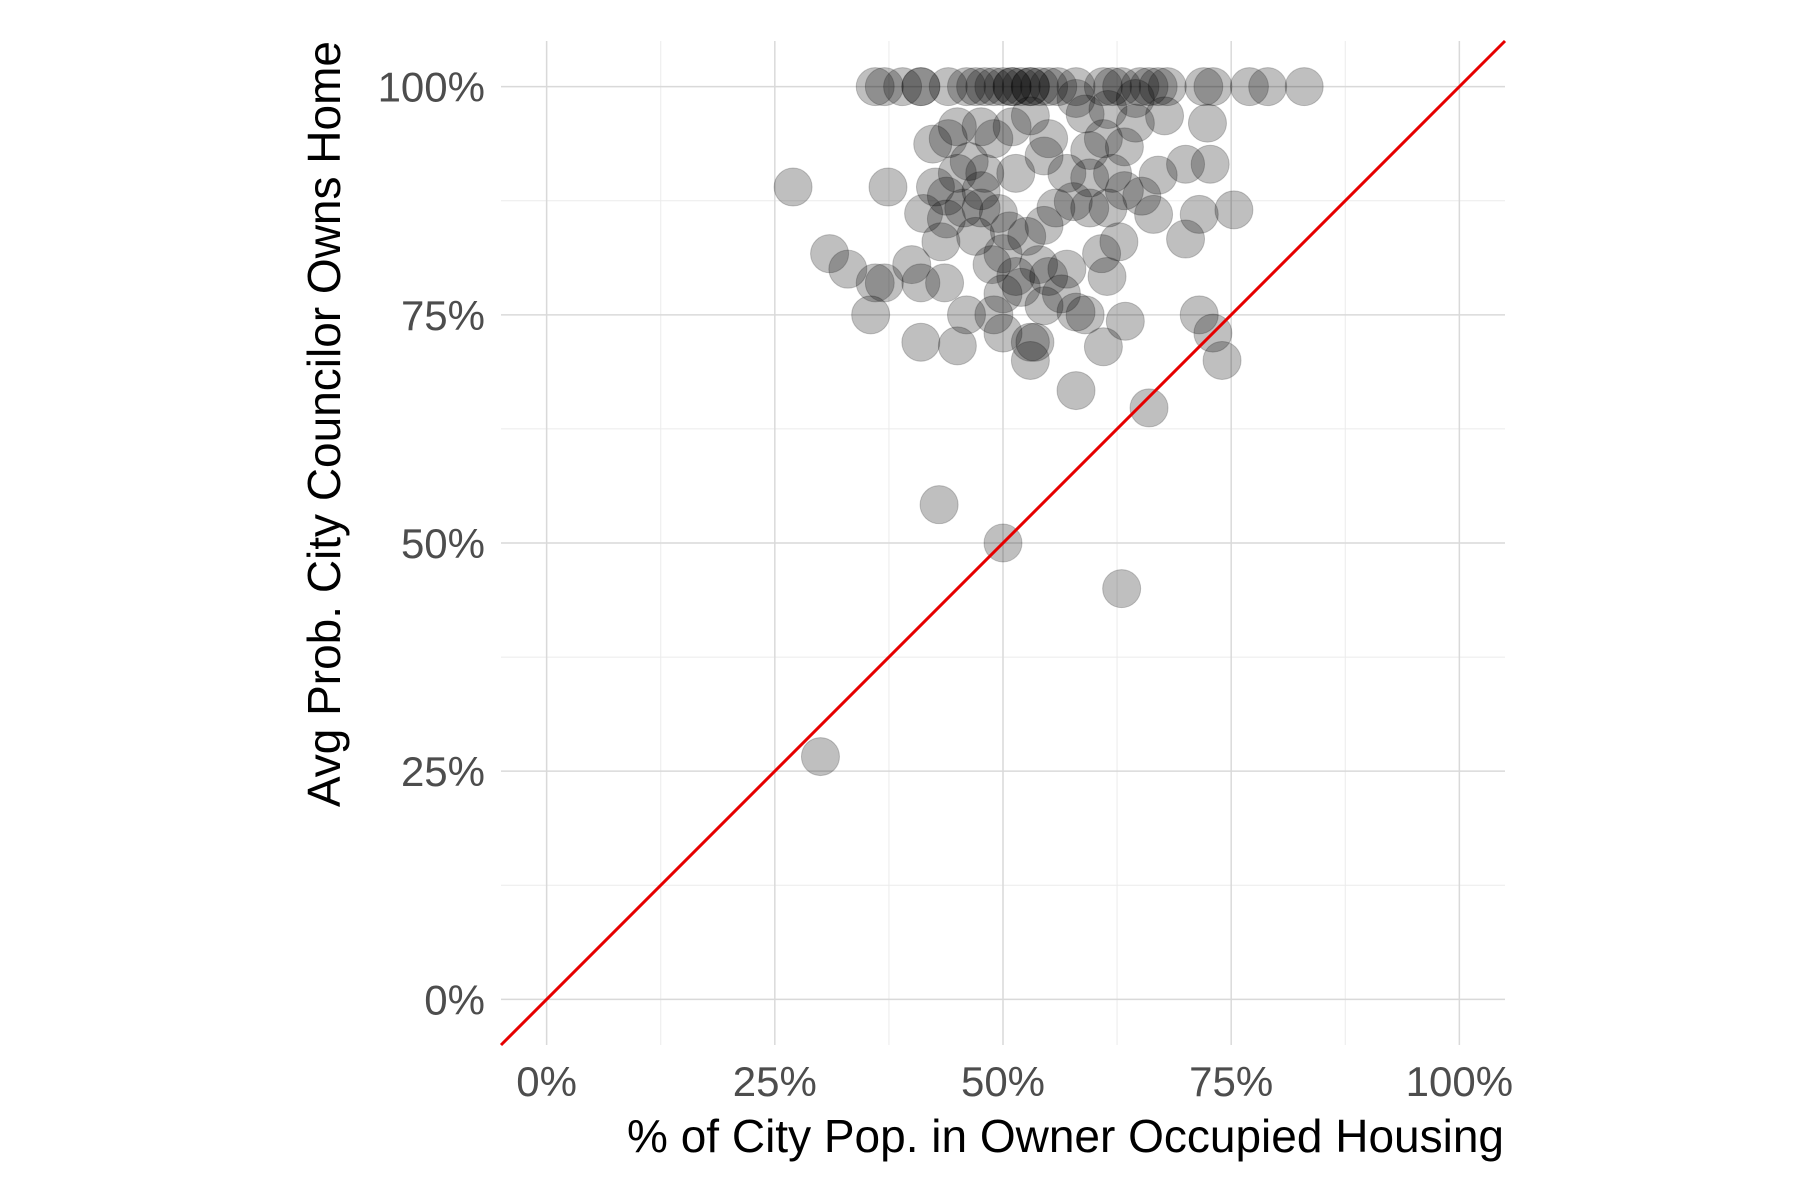 Image resolution: width=1800 pixels, height=1200 pixels. I want to click on x-tick-label: 75%, so click(1231, 1081).